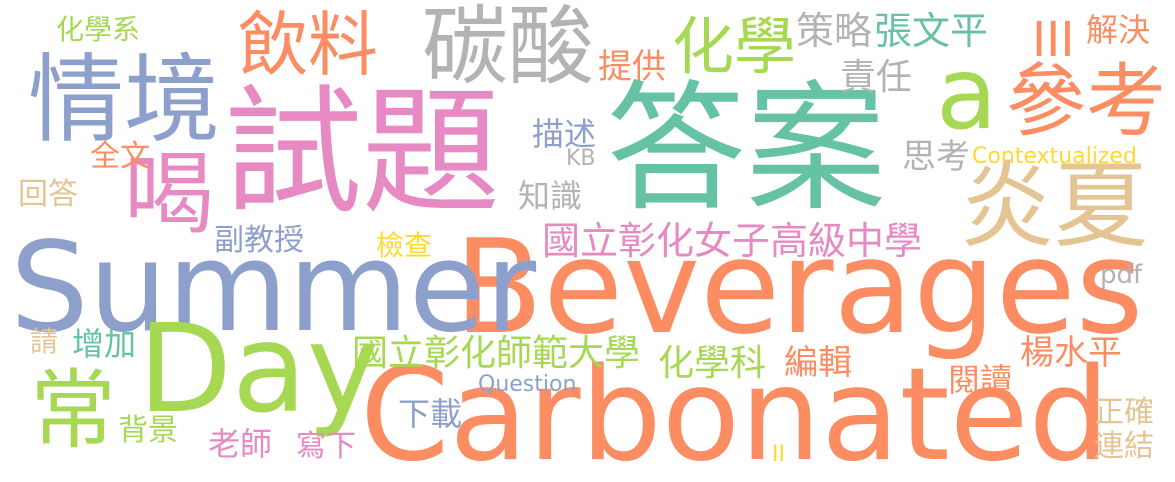 The height and width of the screenshot is (482, 1175). Describe the element at coordinates (550, 196) in the screenshot. I see `word-knowledge: 知識` at that location.